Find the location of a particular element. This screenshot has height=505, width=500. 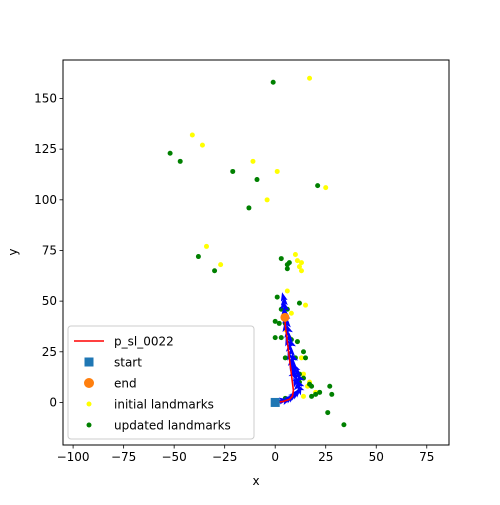

y-tick-label: 100 is located at coordinates (45, 200).